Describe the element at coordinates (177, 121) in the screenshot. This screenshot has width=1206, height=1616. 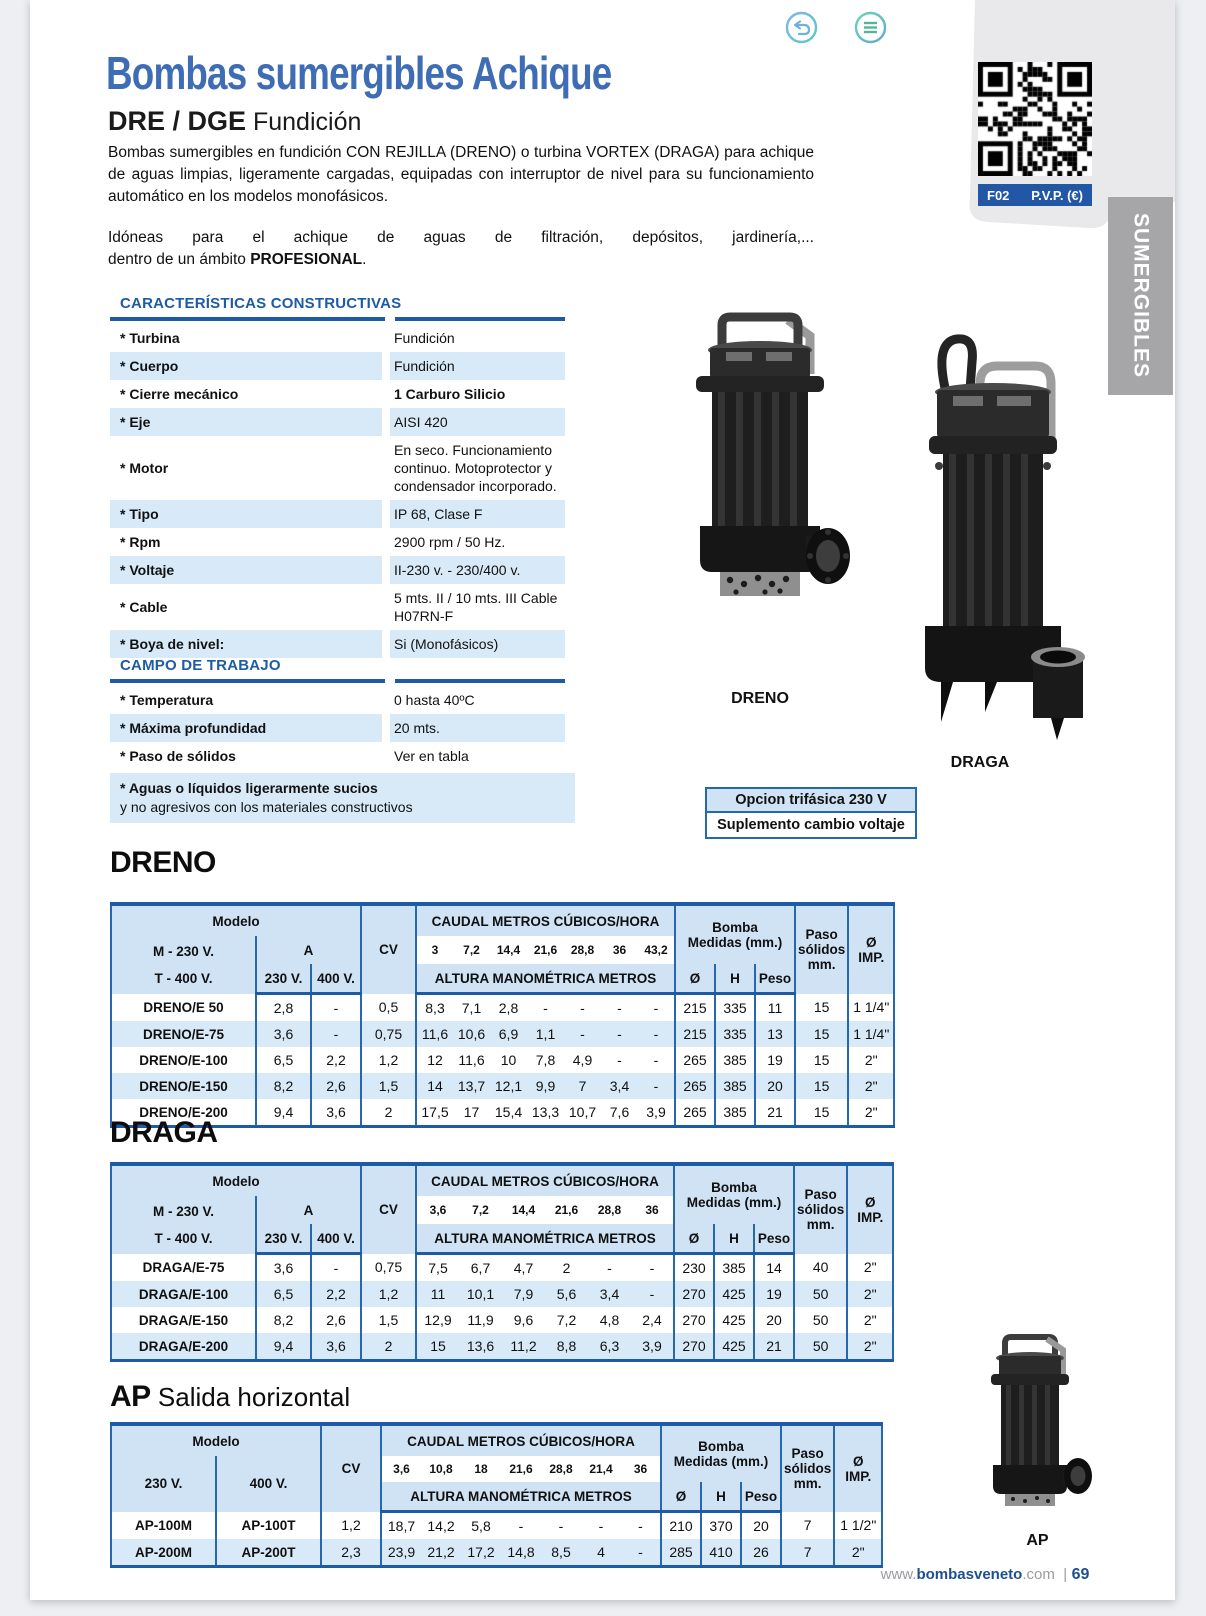
I see `series-name: DRE / DGE` at that location.